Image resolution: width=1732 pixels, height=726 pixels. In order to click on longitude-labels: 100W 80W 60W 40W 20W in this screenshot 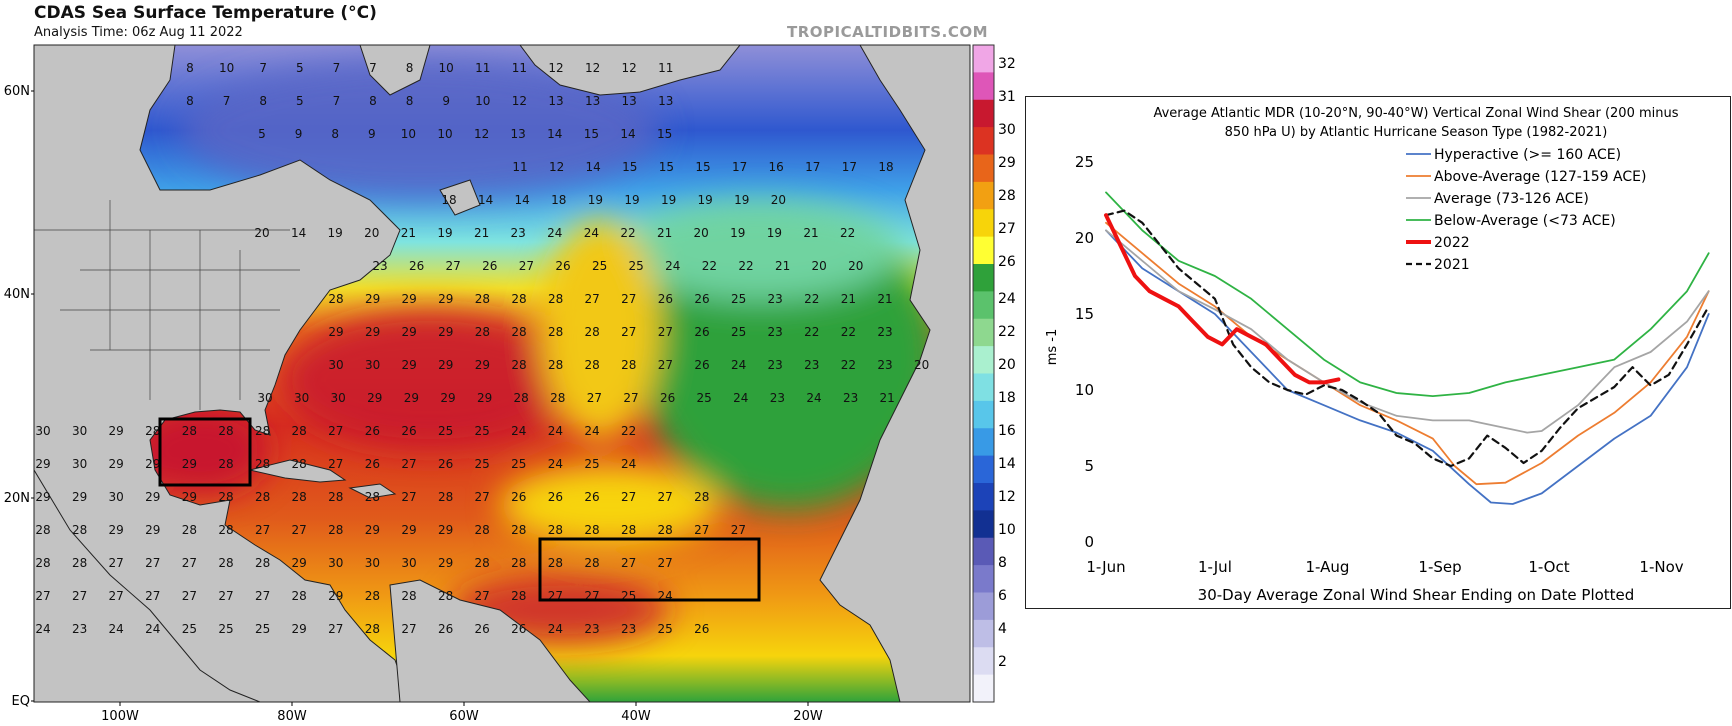, I will do `click(462, 713)`.